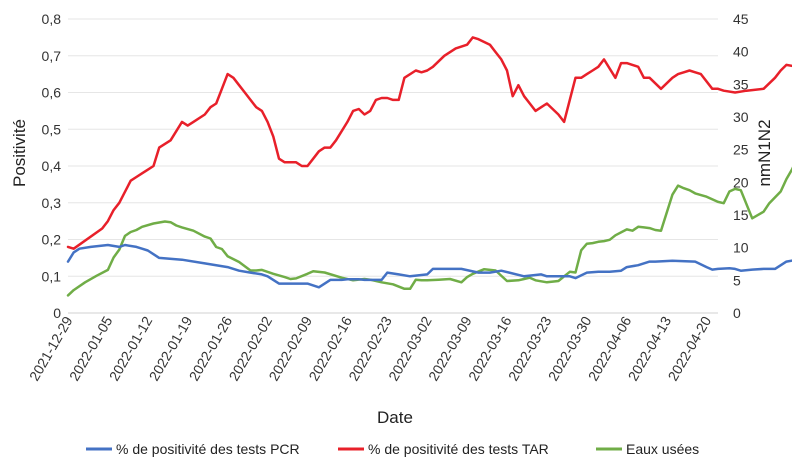 This screenshot has height=464, width=792. I want to click on y-right-tick-label: 10, so click(741, 248).